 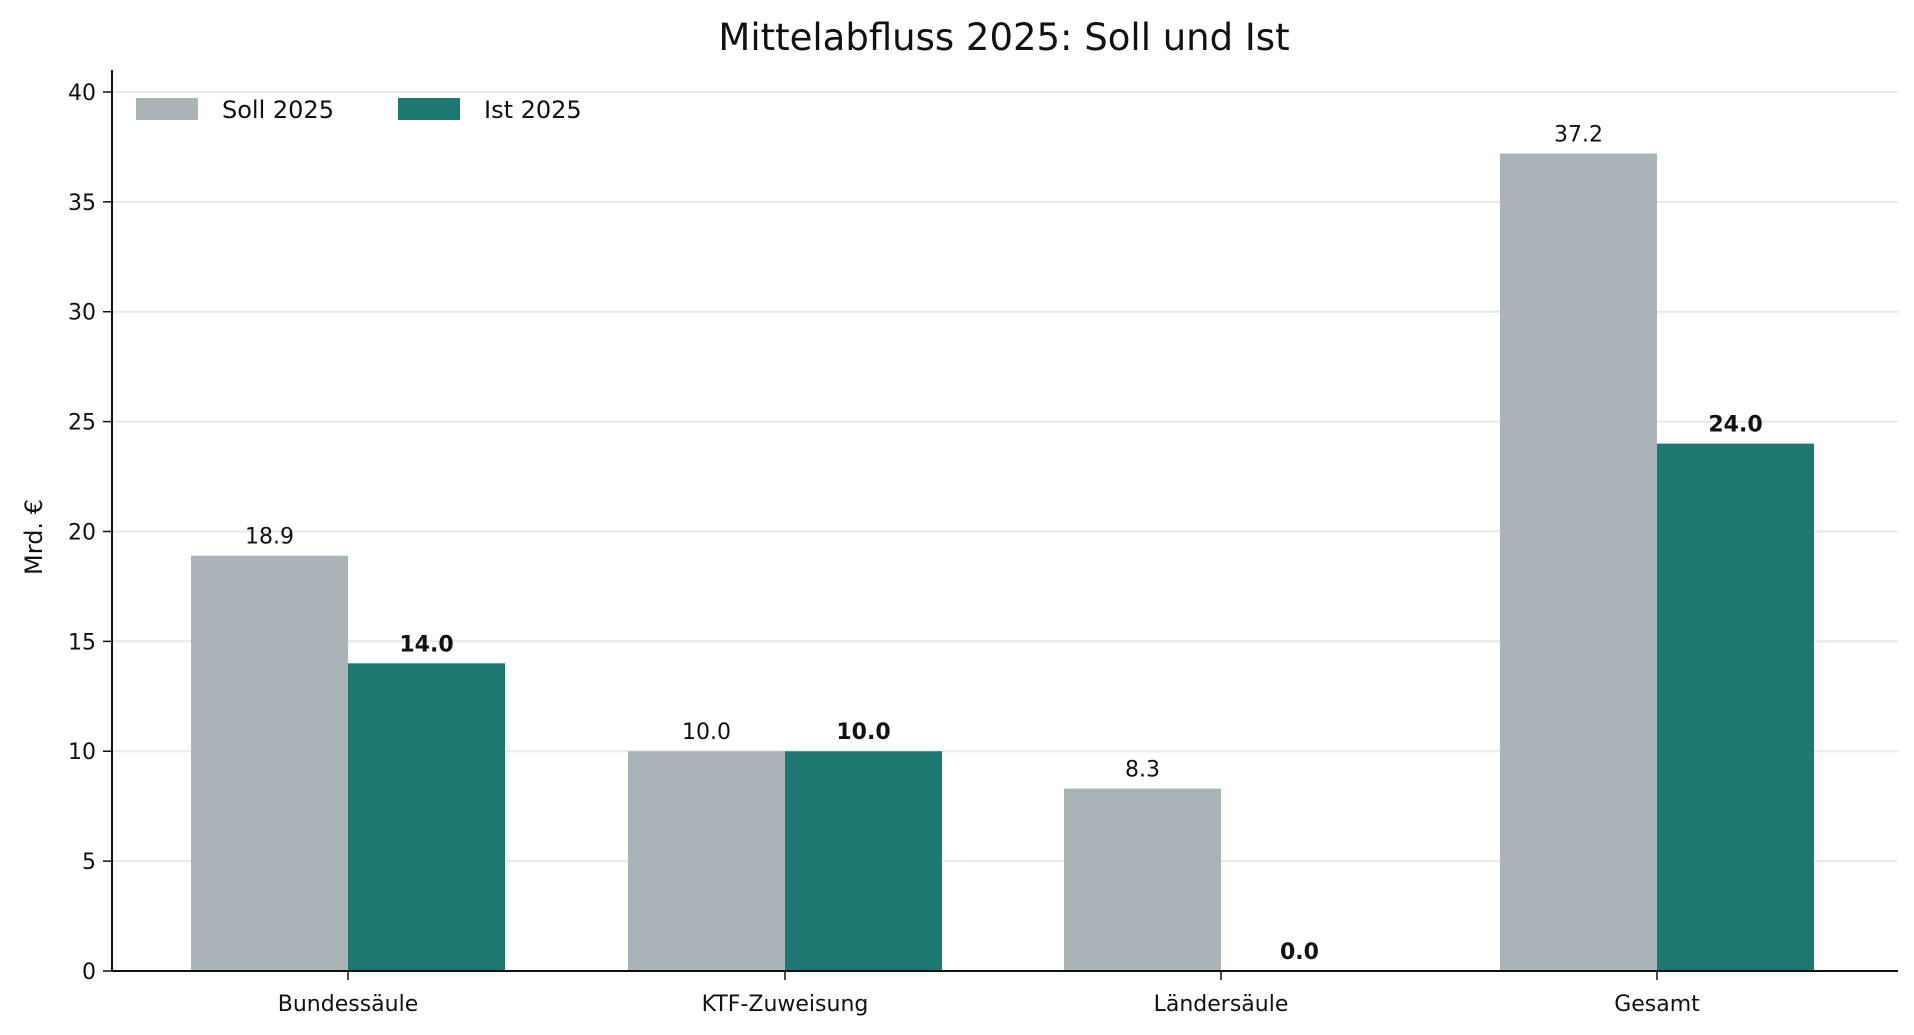 I want to click on x-tick-label: Bundessäule, so click(x=348, y=1004).